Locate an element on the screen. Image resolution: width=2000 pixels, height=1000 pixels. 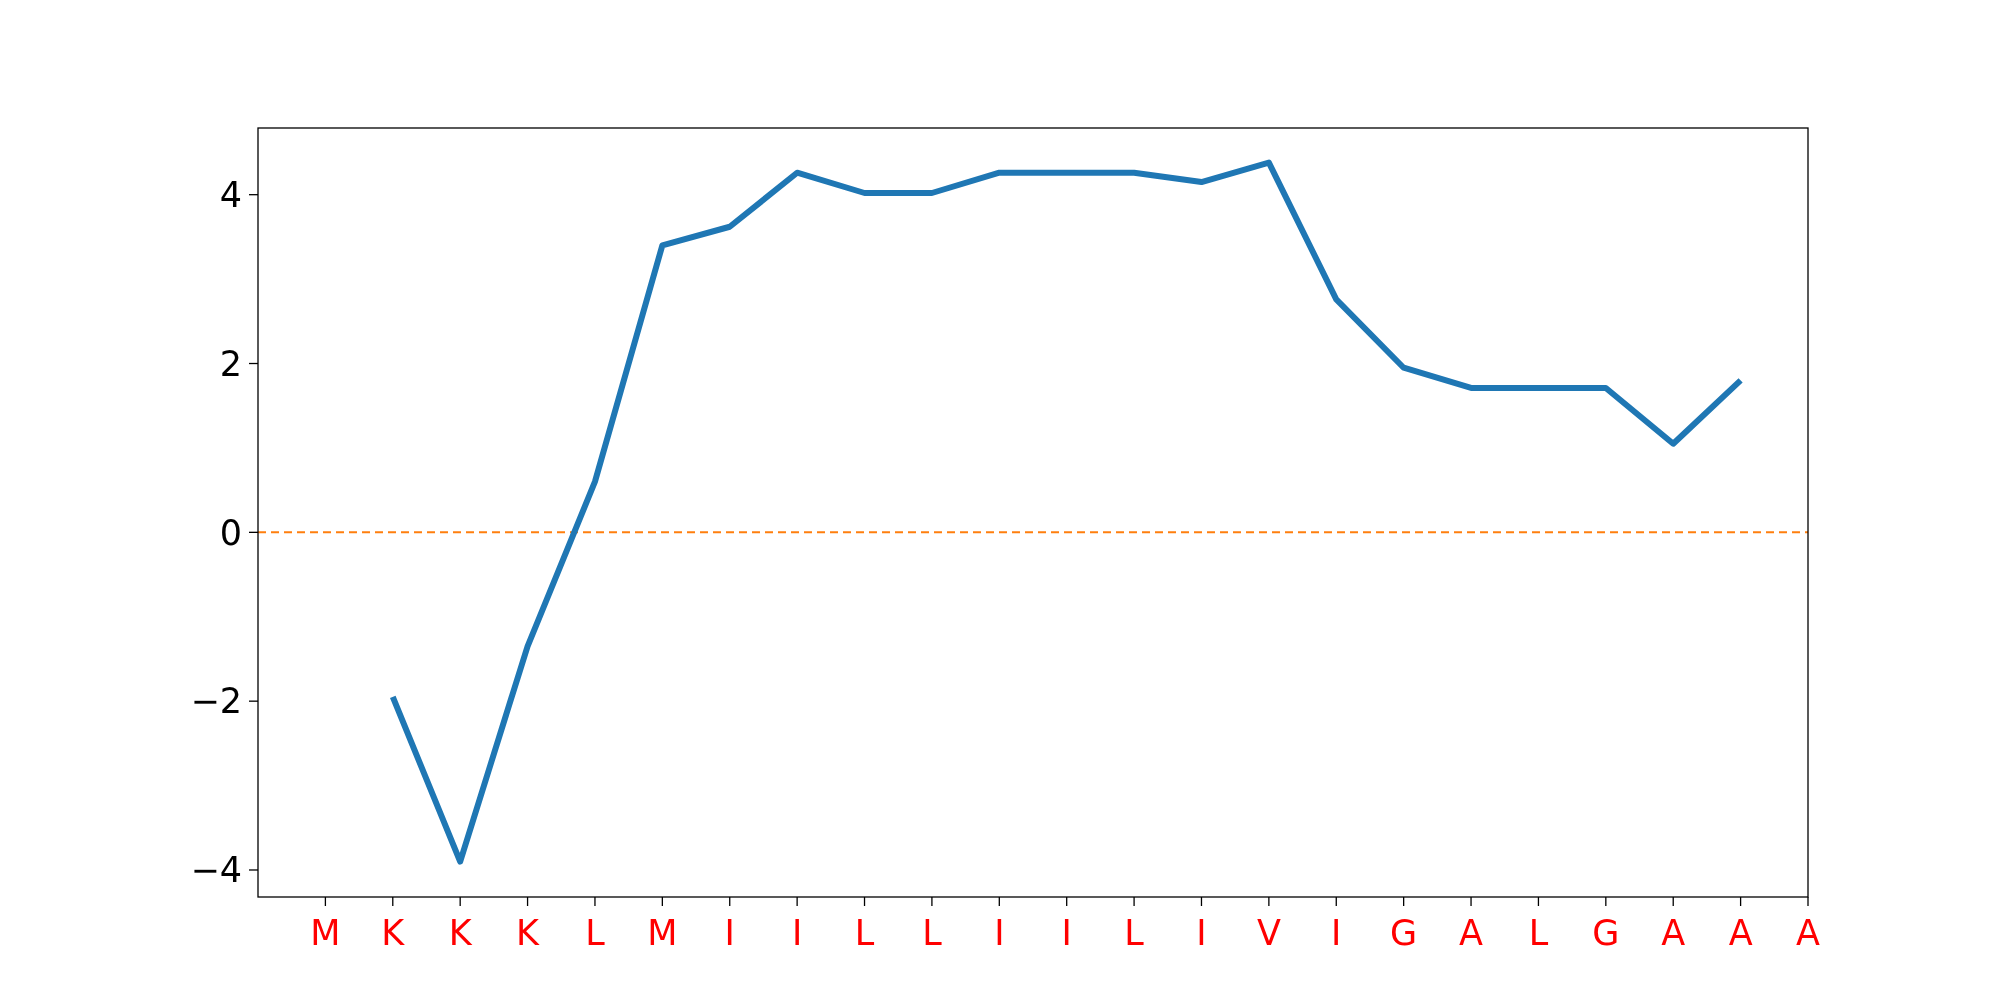
y-tick-label: 4 is located at coordinates (230, 194).